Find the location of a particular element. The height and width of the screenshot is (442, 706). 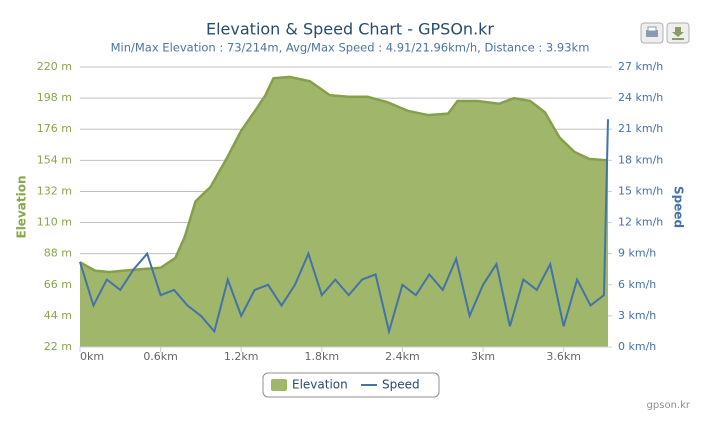

y2-tick-label: 18 km/h is located at coordinates (640, 159).